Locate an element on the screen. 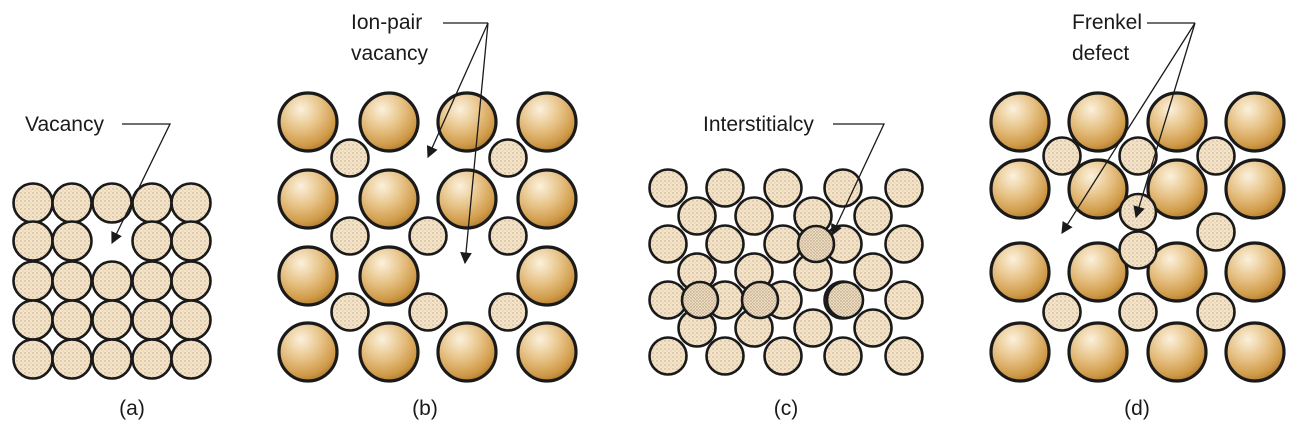 The height and width of the screenshot is (426, 1296). vacancy-arrow is located at coordinates (141, 184).